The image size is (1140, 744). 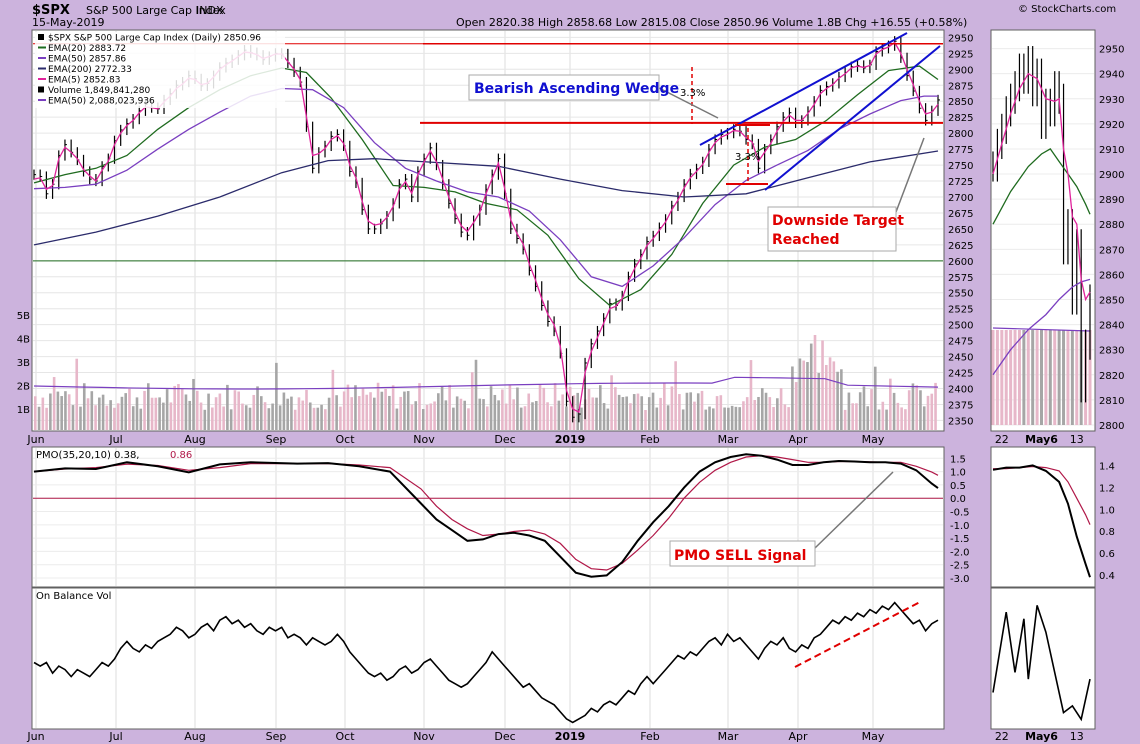 What do you see at coordinates (23, 387) in the screenshot?
I see `volume-tick-label: 2B` at bounding box center [23, 387].